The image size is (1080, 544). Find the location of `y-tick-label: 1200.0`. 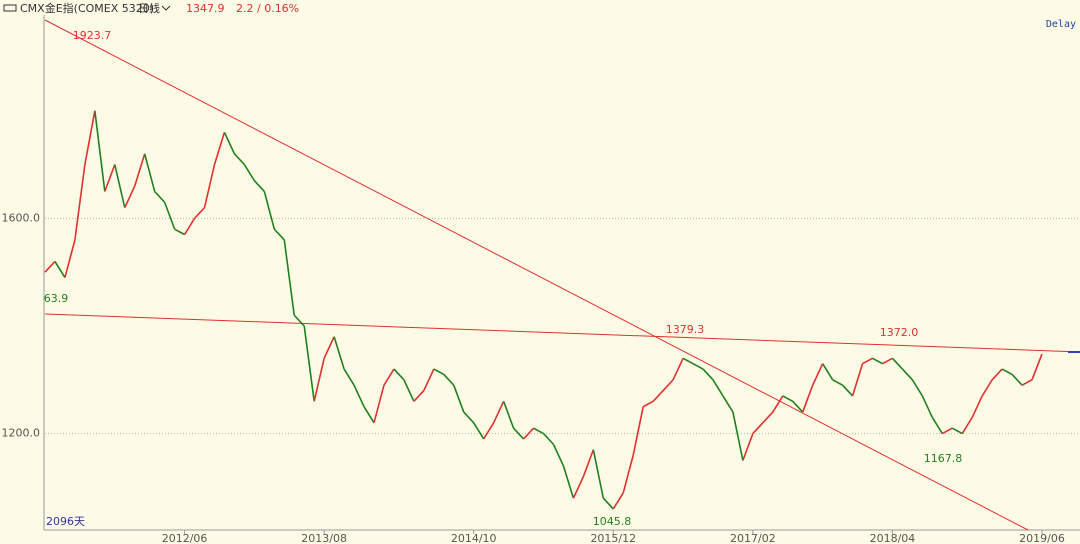

y-tick-label: 1200.0 is located at coordinates (21, 433).